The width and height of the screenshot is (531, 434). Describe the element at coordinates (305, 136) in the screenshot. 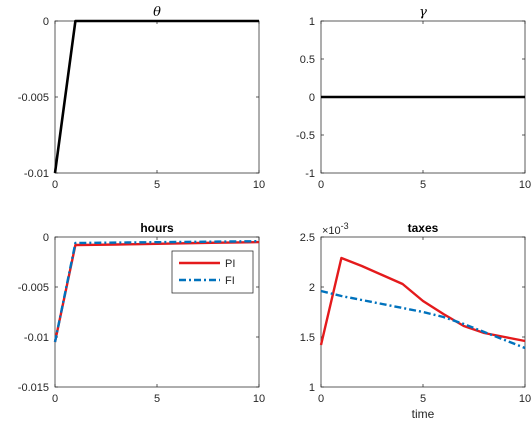

I see `y-tick-label: -0.5` at that location.